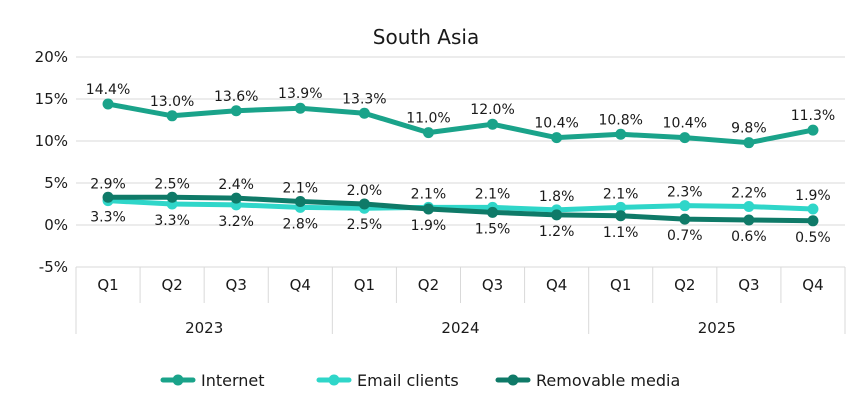  Describe the element at coordinates (172, 102) in the screenshot. I see `data-label: 13.0%` at that location.